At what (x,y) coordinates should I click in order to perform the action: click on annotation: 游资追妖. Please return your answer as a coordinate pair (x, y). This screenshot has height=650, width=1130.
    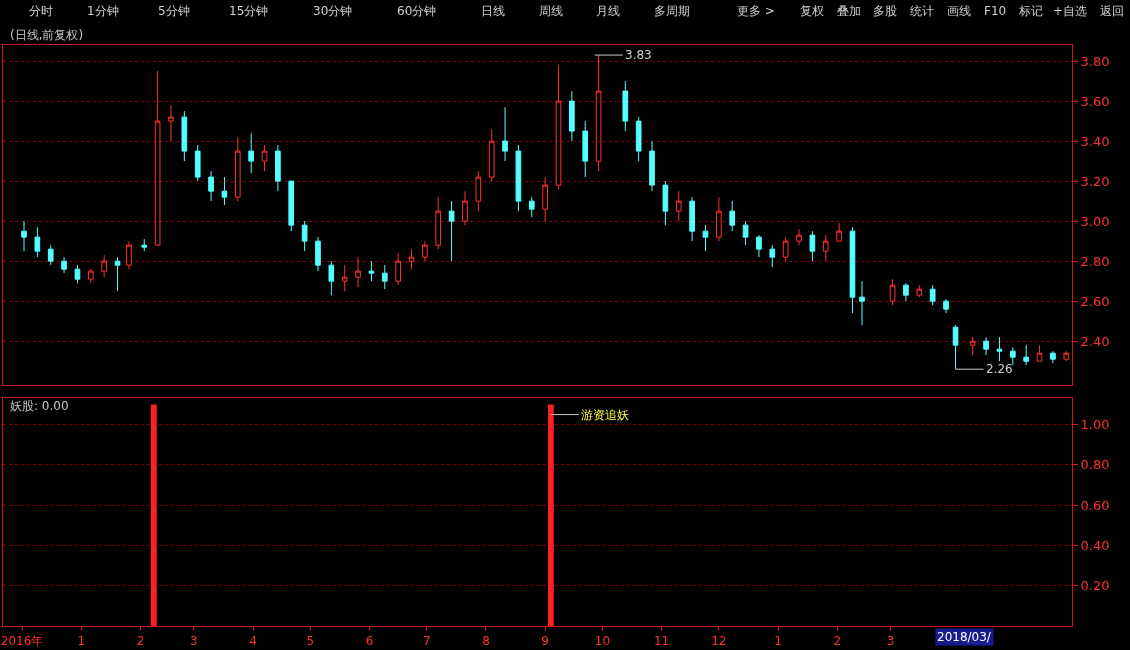
    Looking at the image, I should click on (605, 415).